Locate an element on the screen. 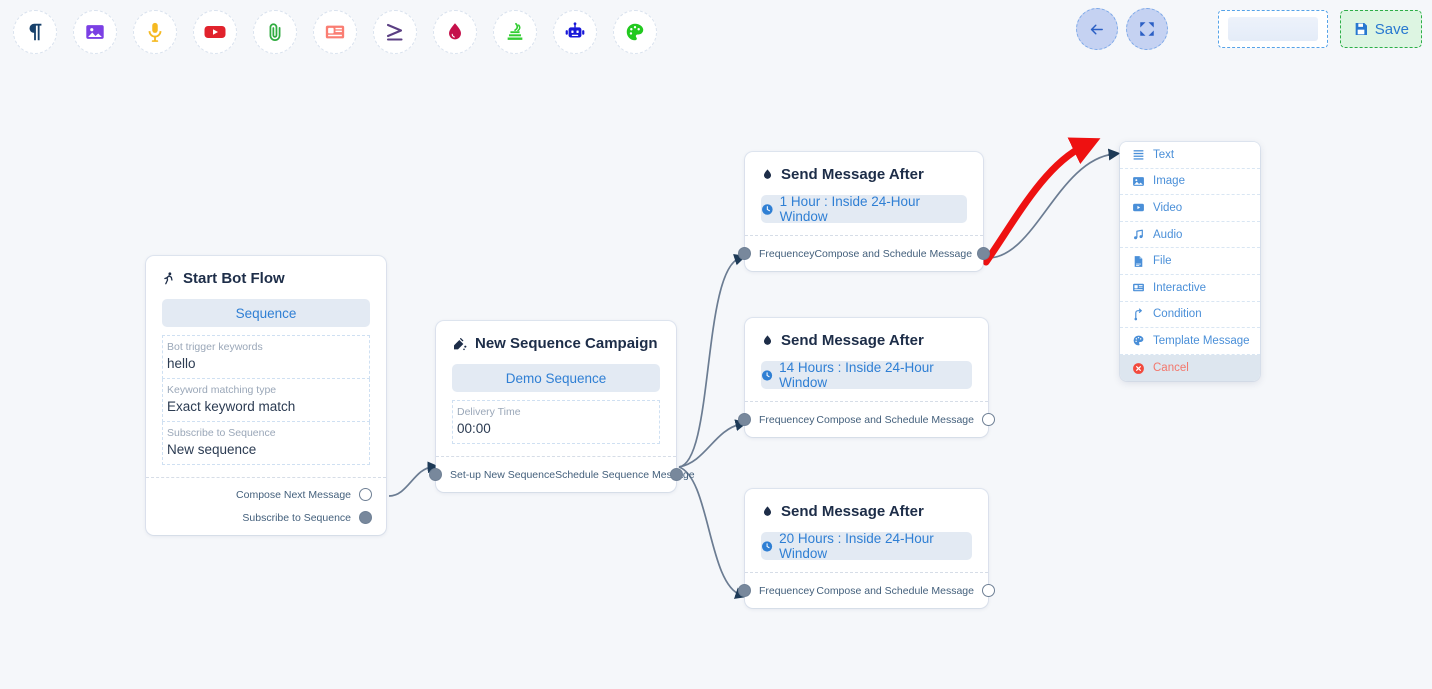 This screenshot has width=1432, height=689. delay-window-pill: 20 Hours : Inside 24-Hour Window is located at coordinates (866, 546).